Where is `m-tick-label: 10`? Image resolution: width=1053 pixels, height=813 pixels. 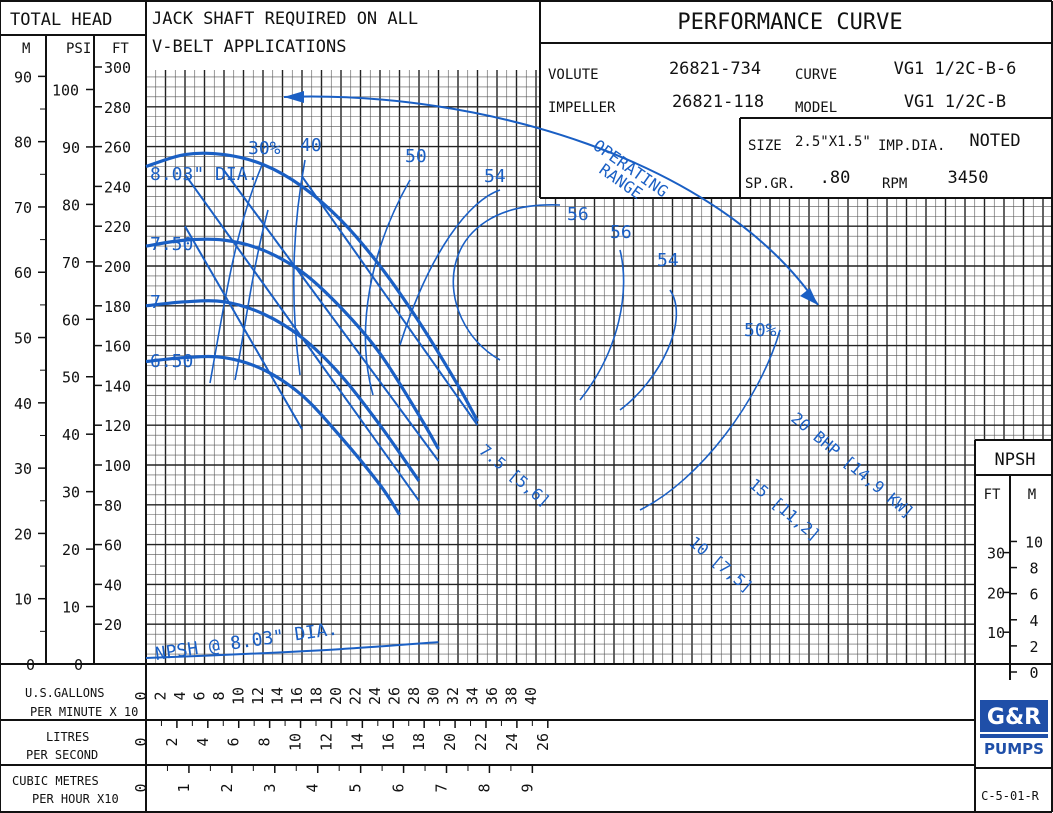 m-tick-label: 10 is located at coordinates (23, 600).